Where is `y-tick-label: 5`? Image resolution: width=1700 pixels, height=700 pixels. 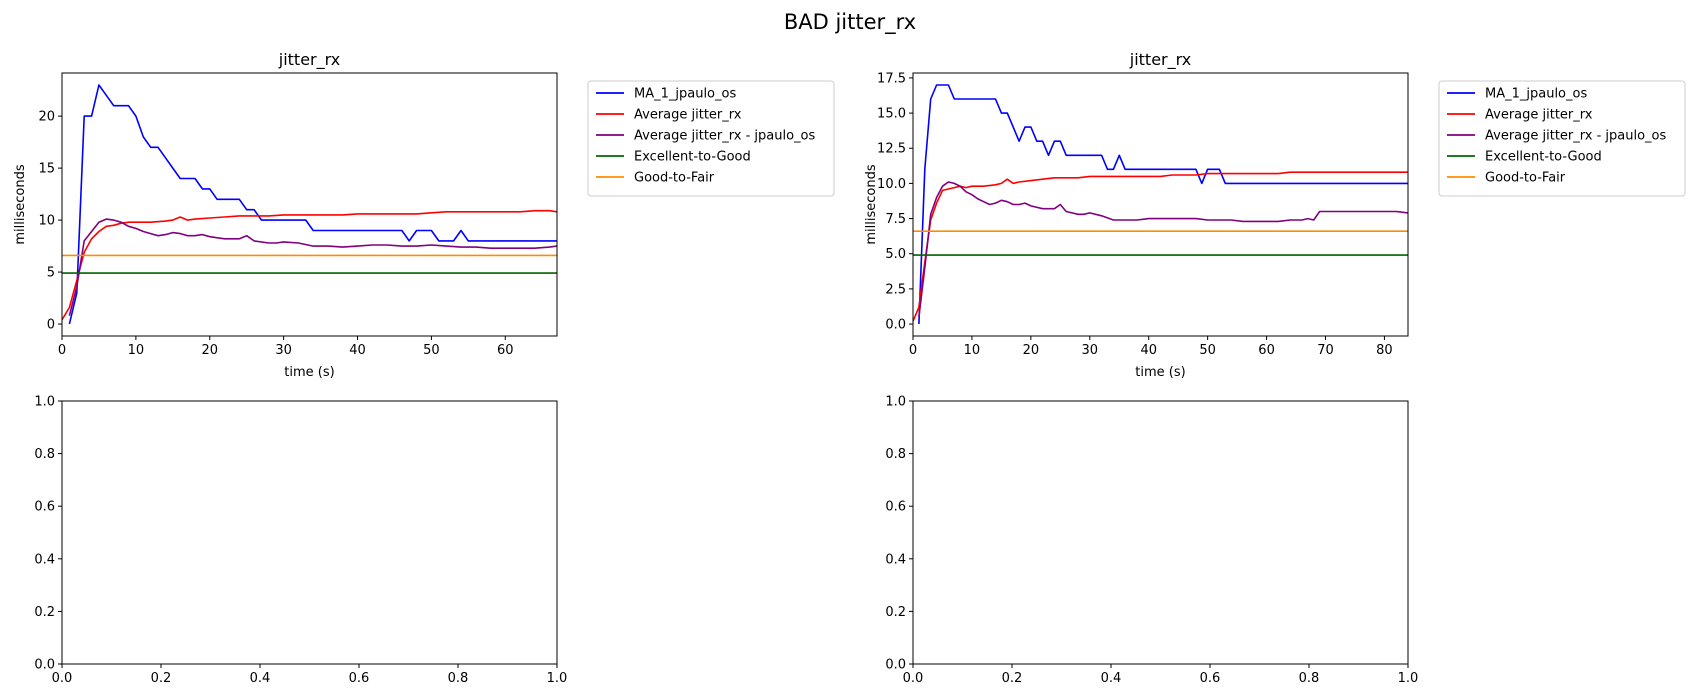 y-tick-label: 5 is located at coordinates (51, 273).